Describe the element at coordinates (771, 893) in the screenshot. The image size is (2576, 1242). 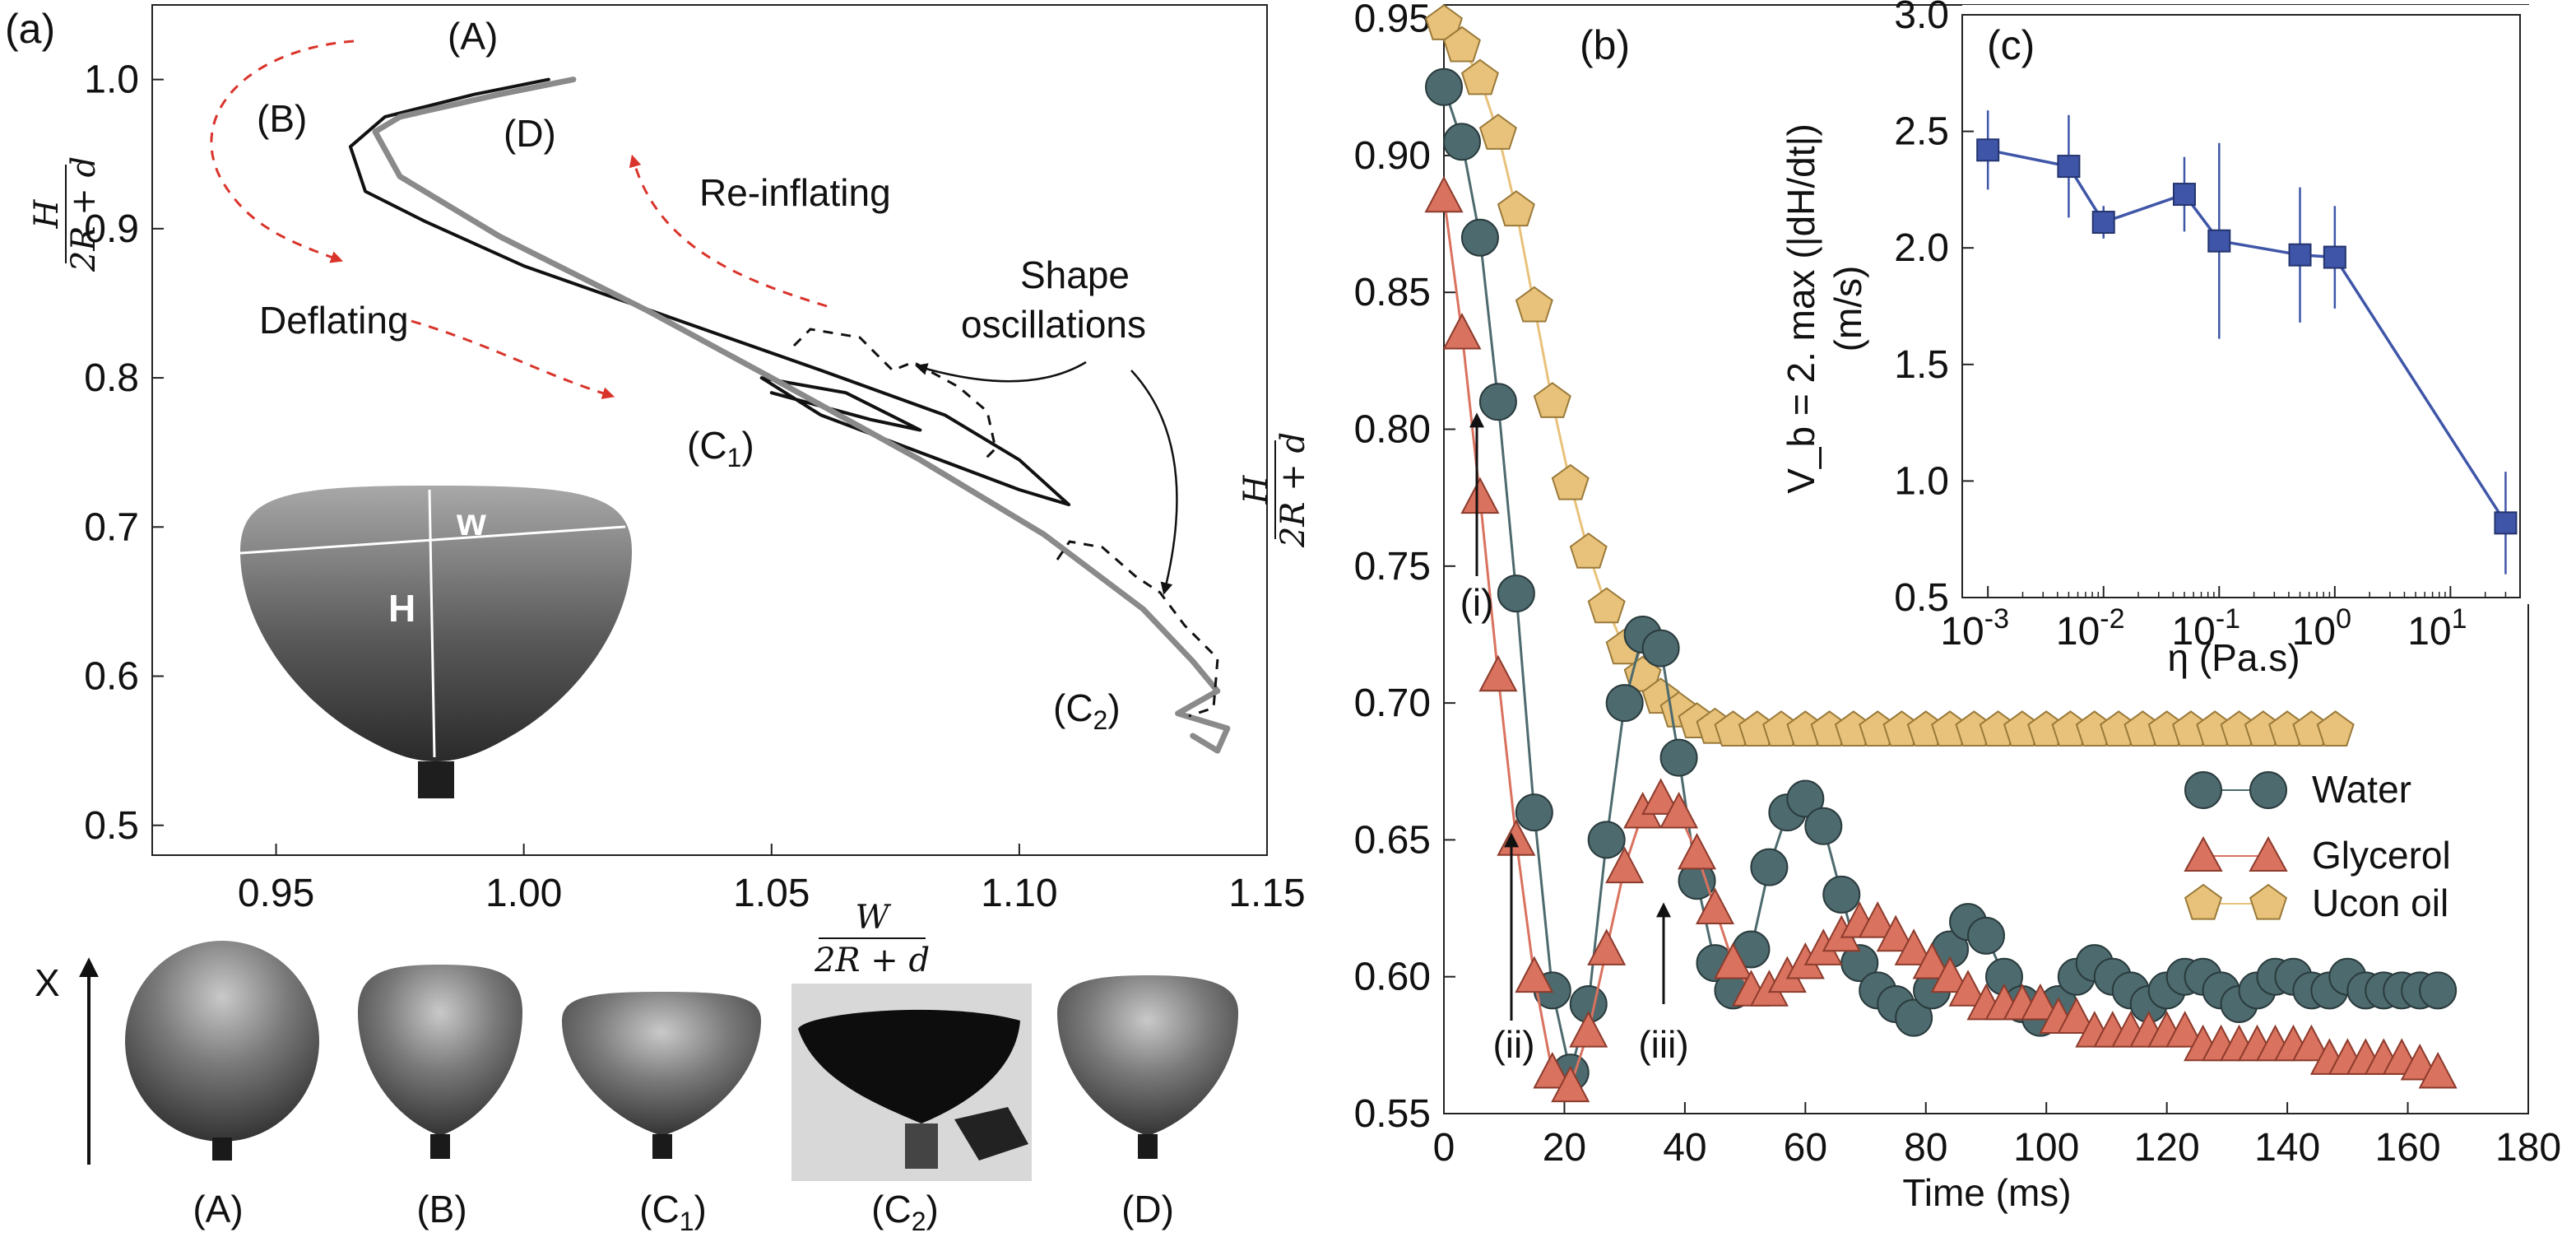
I see `a-xtick-label: 1.05` at that location.